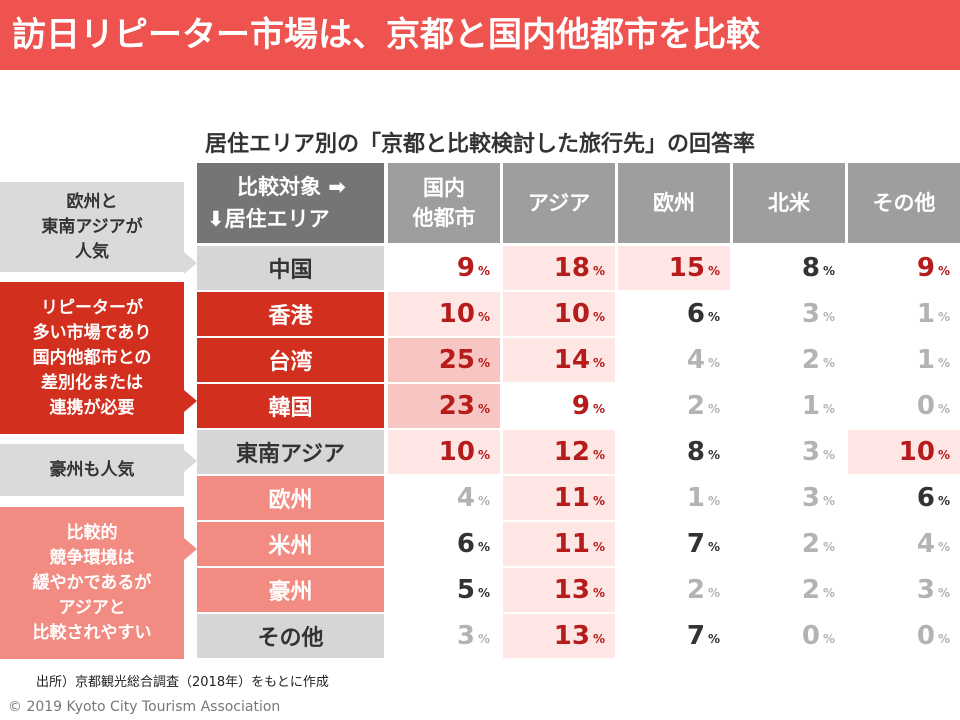 Image resolution: width=960 pixels, height=720 pixels. Describe the element at coordinates (290, 452) in the screenshot. I see `row-label: 東南アジア` at that location.